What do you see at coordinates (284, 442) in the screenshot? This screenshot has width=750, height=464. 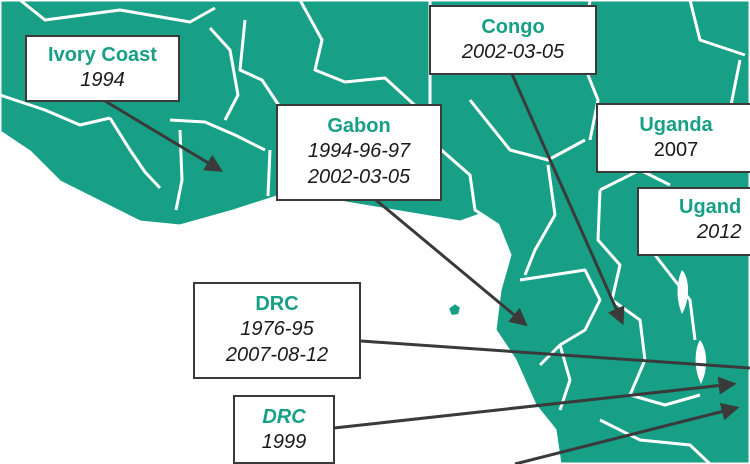 I see `outbreak-year: 1999` at bounding box center [284, 442].